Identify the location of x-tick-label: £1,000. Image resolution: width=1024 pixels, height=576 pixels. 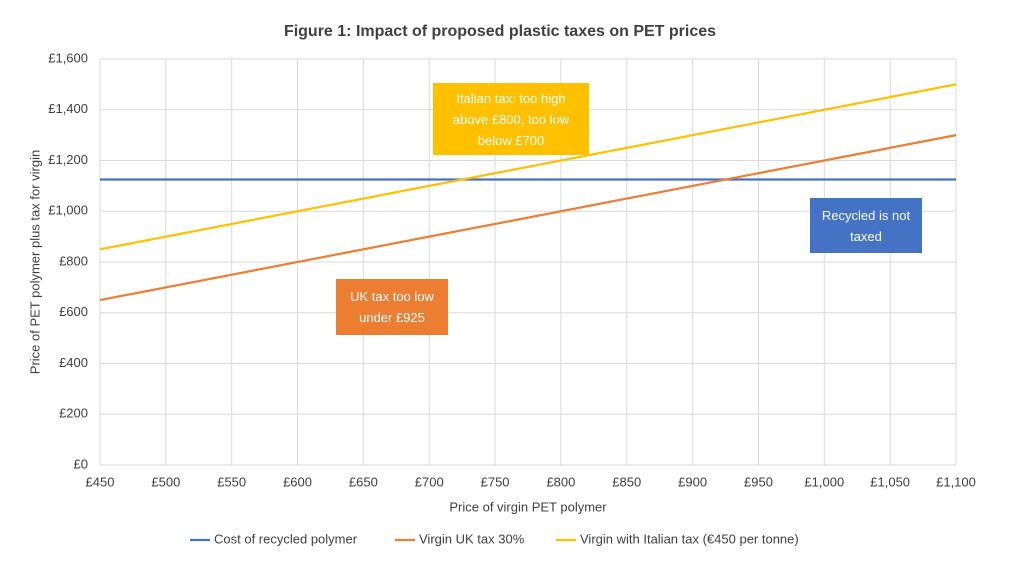
(824, 481).